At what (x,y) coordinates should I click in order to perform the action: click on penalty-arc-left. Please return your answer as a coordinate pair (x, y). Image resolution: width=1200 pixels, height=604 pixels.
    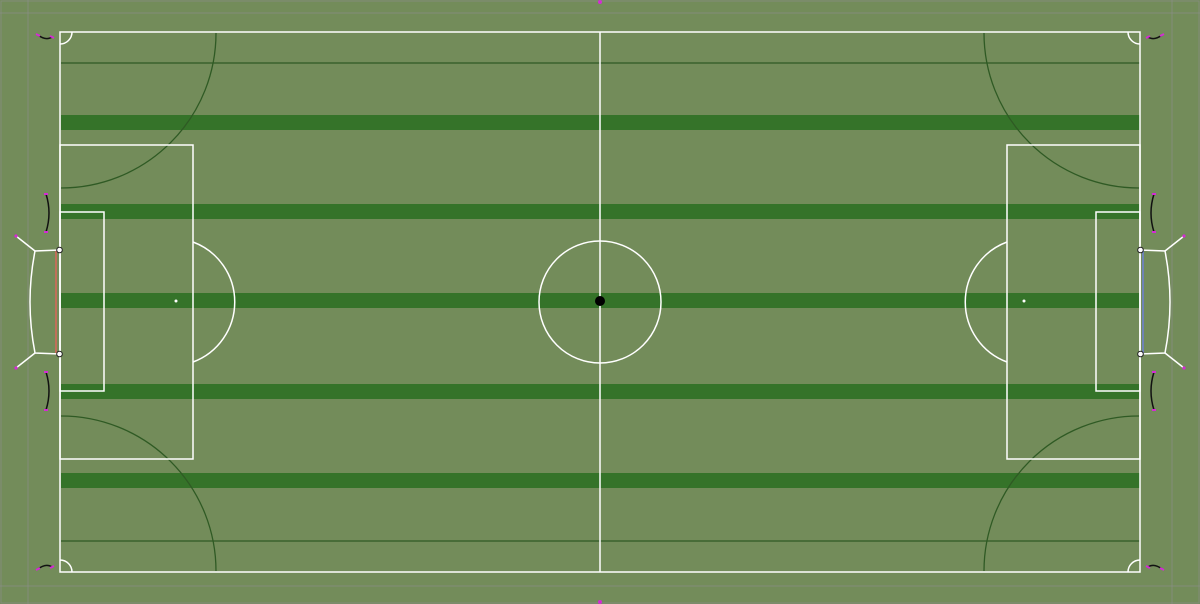
    Looking at the image, I should click on (214, 302).